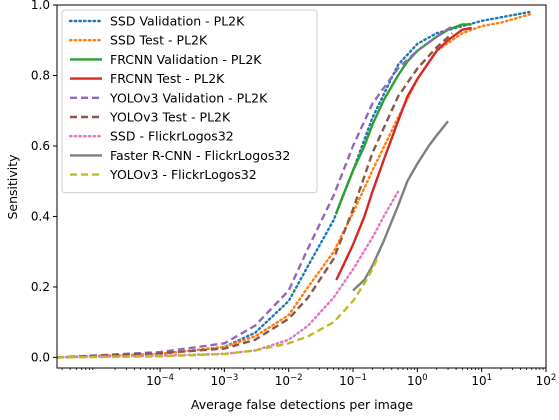 Image resolution: width=559 pixels, height=420 pixels. What do you see at coordinates (40, 75) in the screenshot?
I see `y-tick-label: 0.8` at bounding box center [40, 75].